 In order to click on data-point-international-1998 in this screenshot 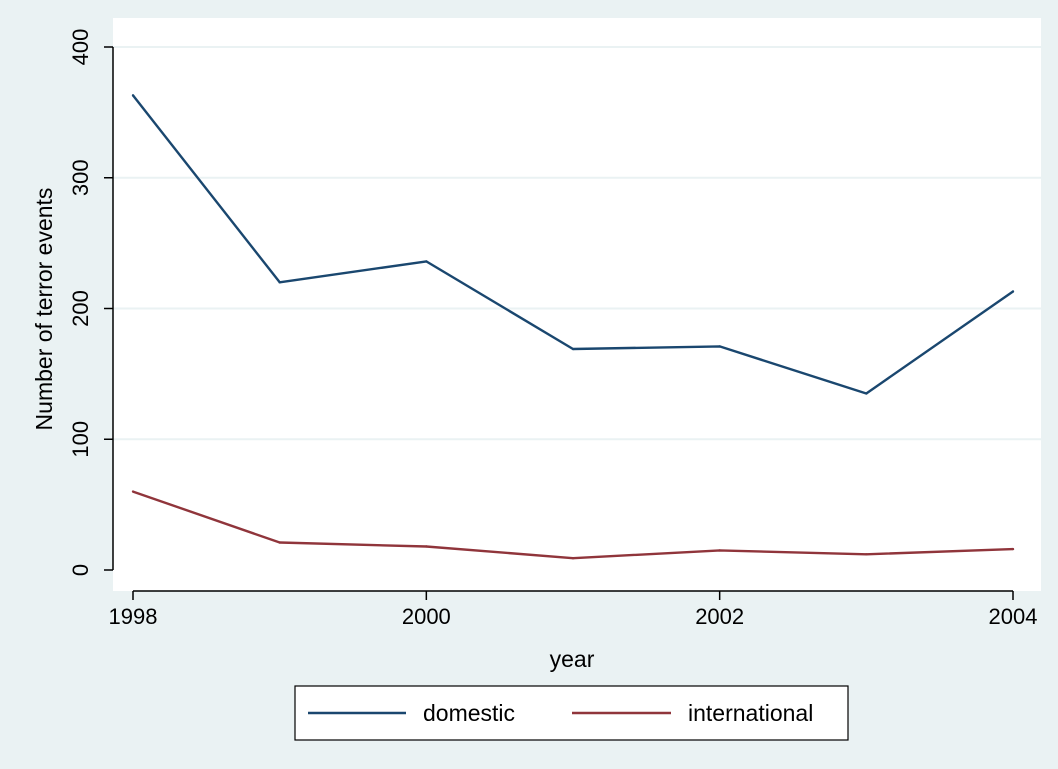, I will do `click(133, 491)`.